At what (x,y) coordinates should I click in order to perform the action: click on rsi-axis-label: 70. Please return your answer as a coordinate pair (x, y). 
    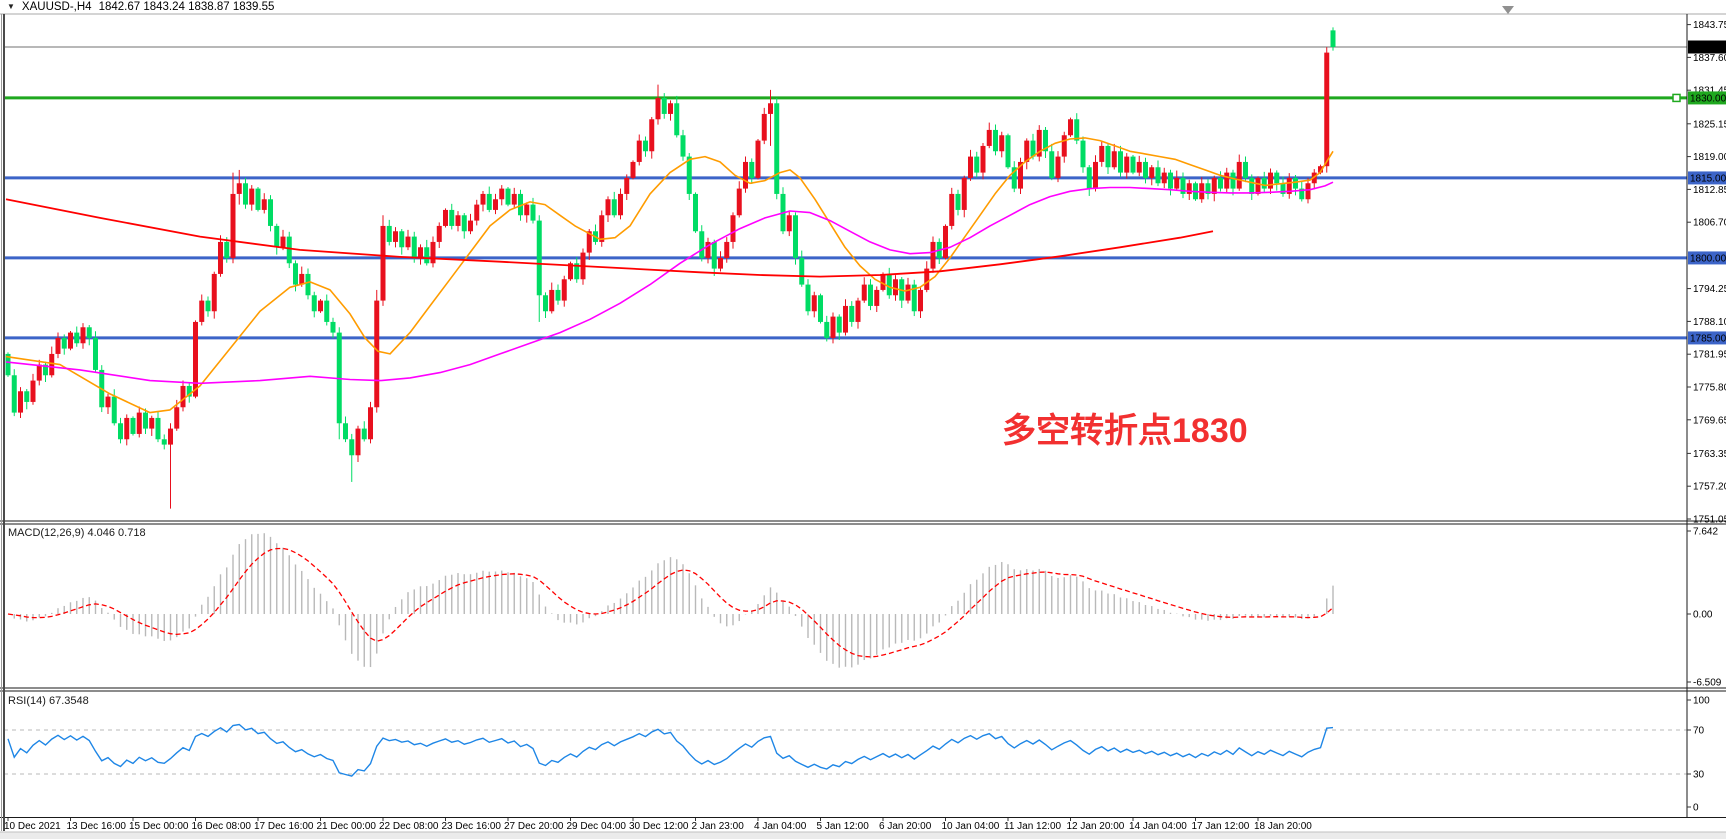
    Looking at the image, I should click on (1699, 731).